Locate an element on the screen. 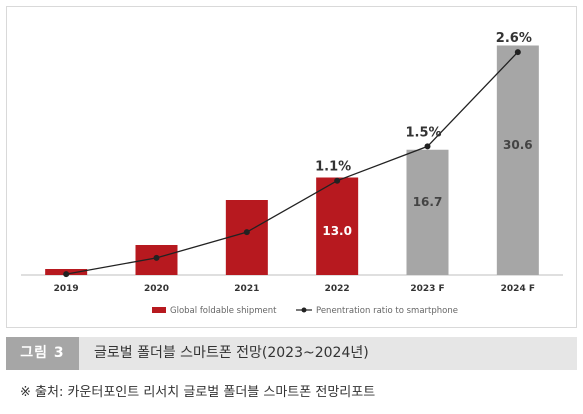 The height and width of the screenshot is (414, 583). bar-2022 is located at coordinates (337, 226).